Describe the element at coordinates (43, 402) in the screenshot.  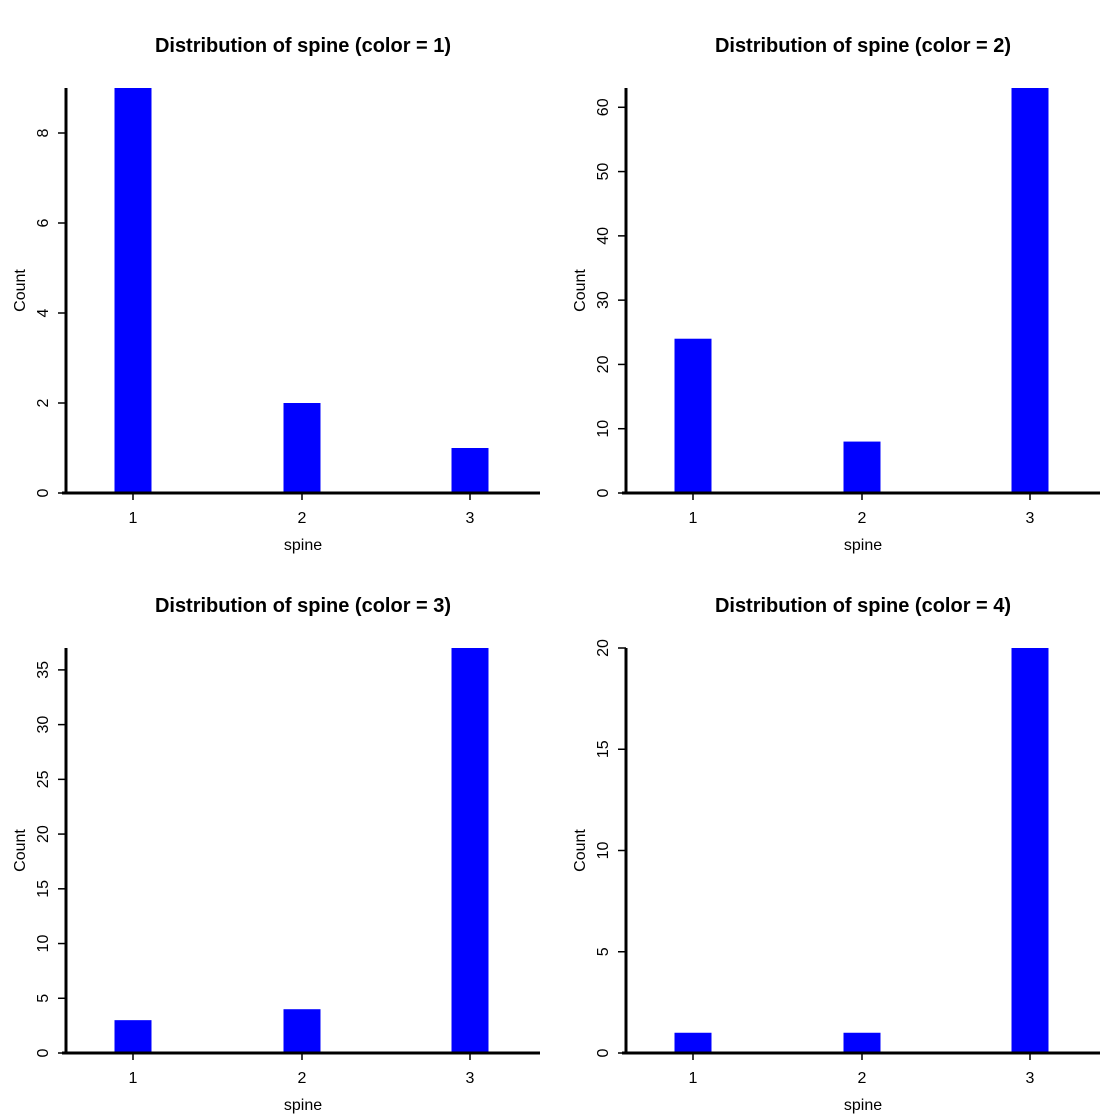
I see `y-tick-label: 2` at that location.